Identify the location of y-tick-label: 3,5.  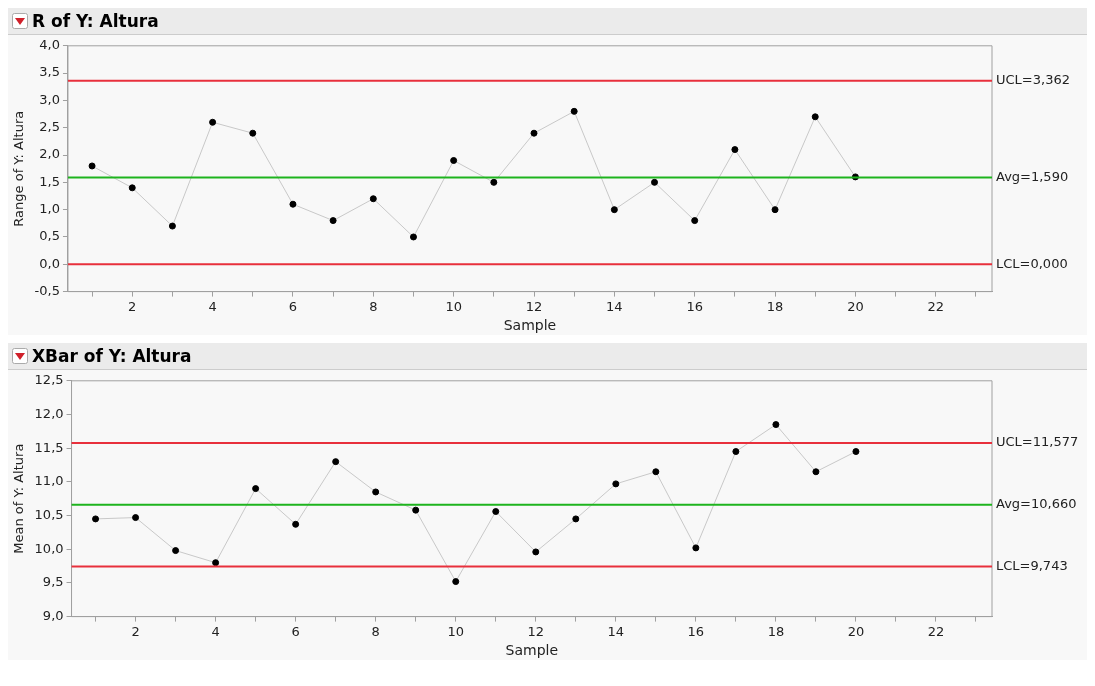
(49, 72).